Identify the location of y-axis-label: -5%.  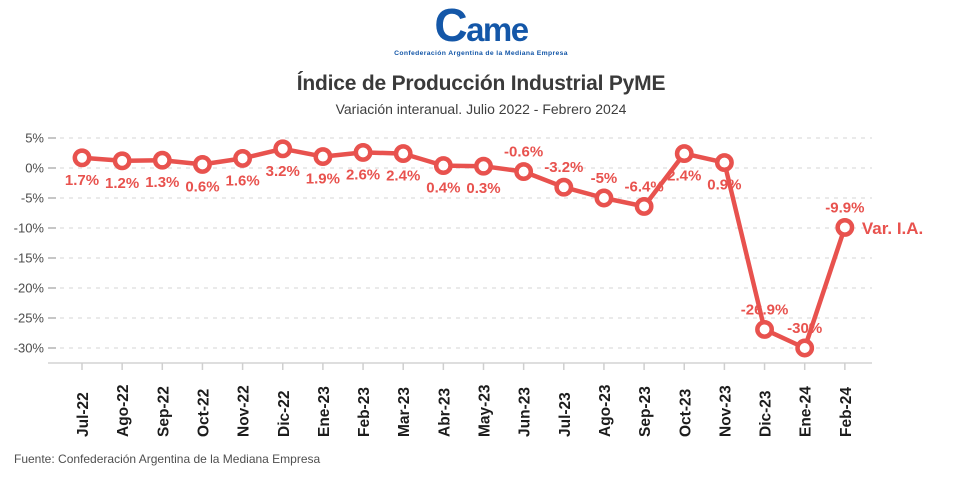
(33, 198).